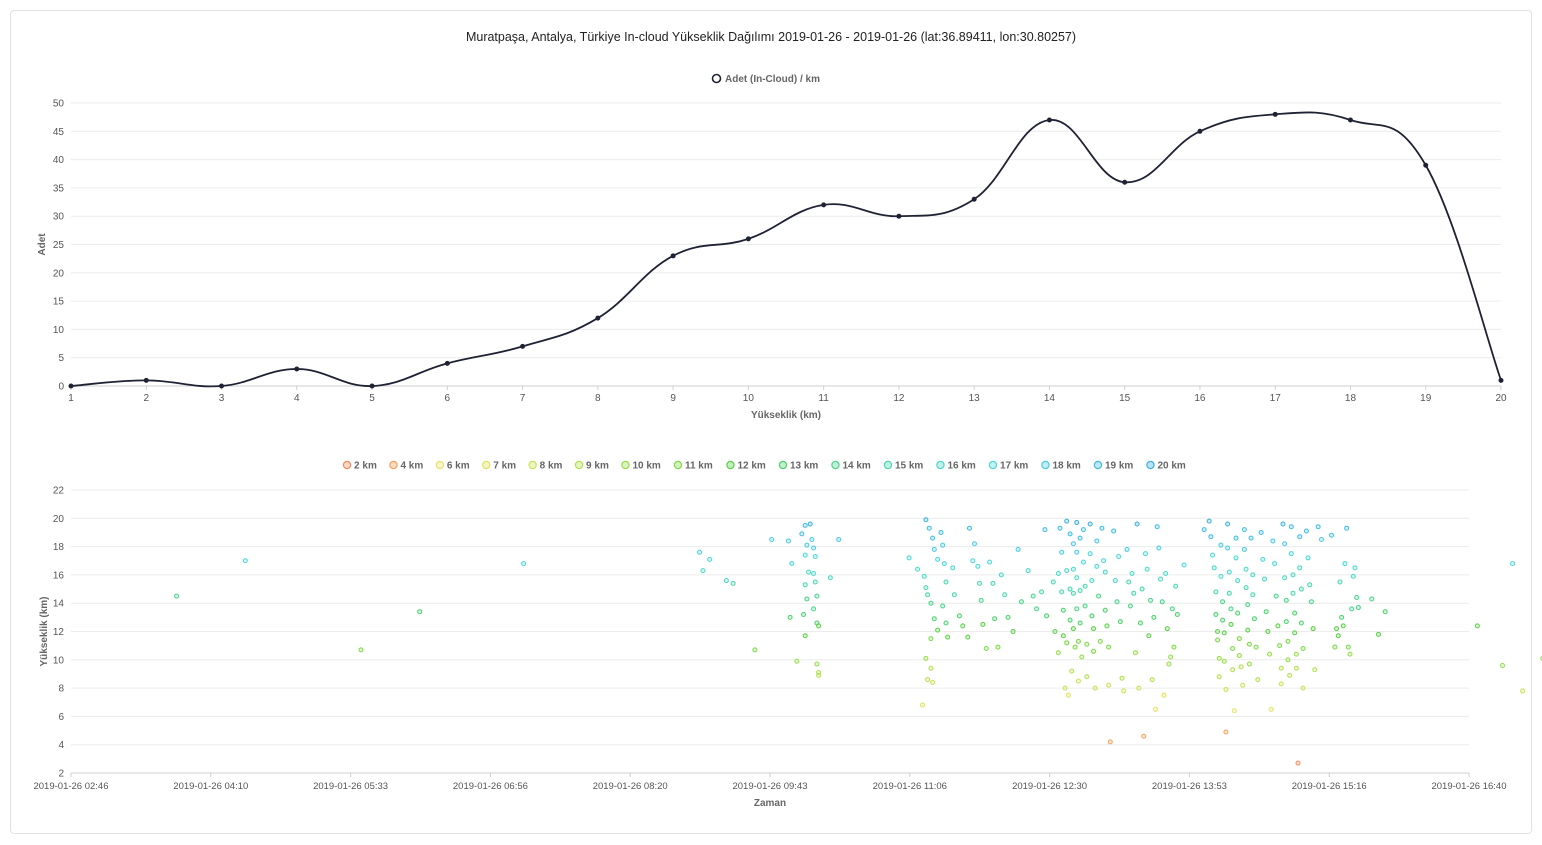  Describe the element at coordinates (70, 786) in the screenshot. I see `scatter-chart-x-tick-label: 2019-01-26 02:46` at that location.